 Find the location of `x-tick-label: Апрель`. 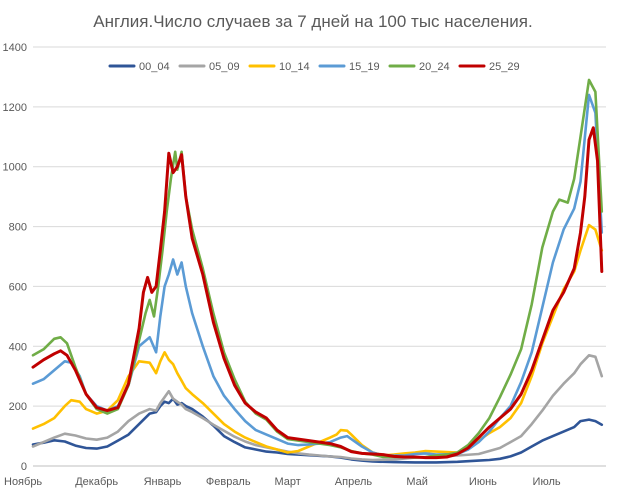

x-tick-label: Апрель is located at coordinates (354, 482).